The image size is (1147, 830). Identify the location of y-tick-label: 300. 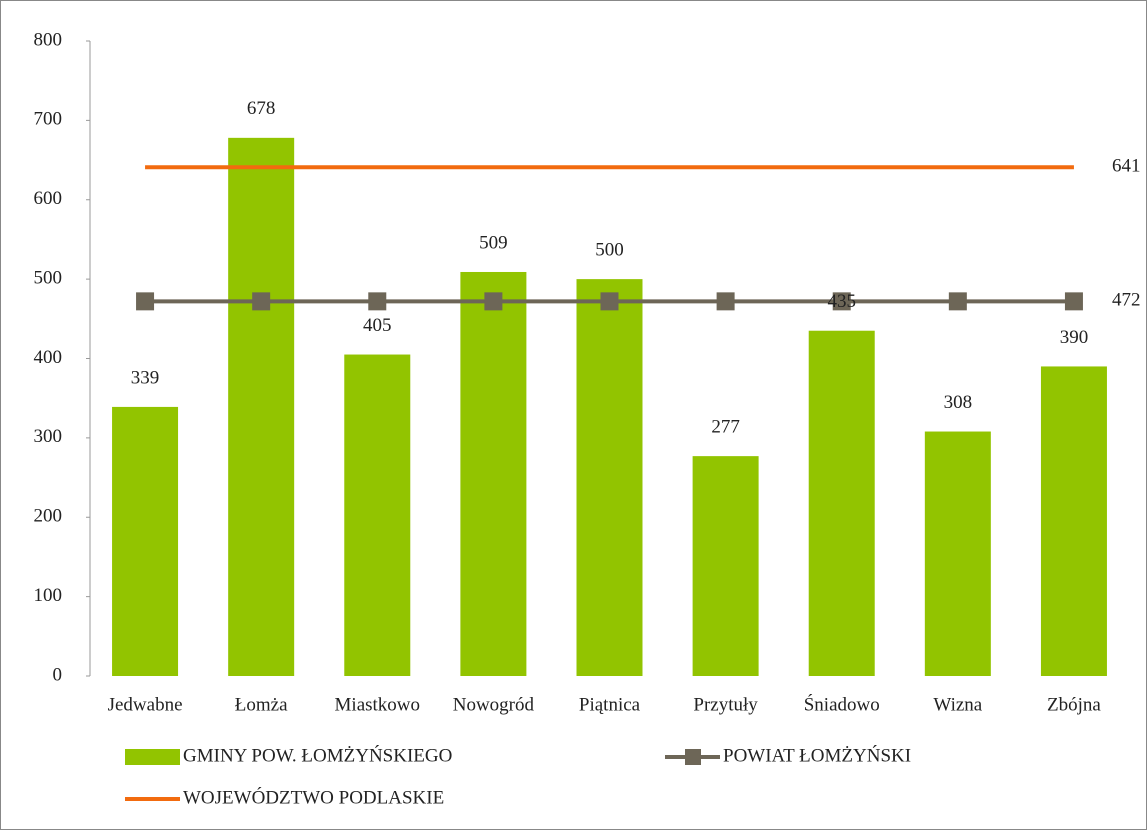
(48, 436).